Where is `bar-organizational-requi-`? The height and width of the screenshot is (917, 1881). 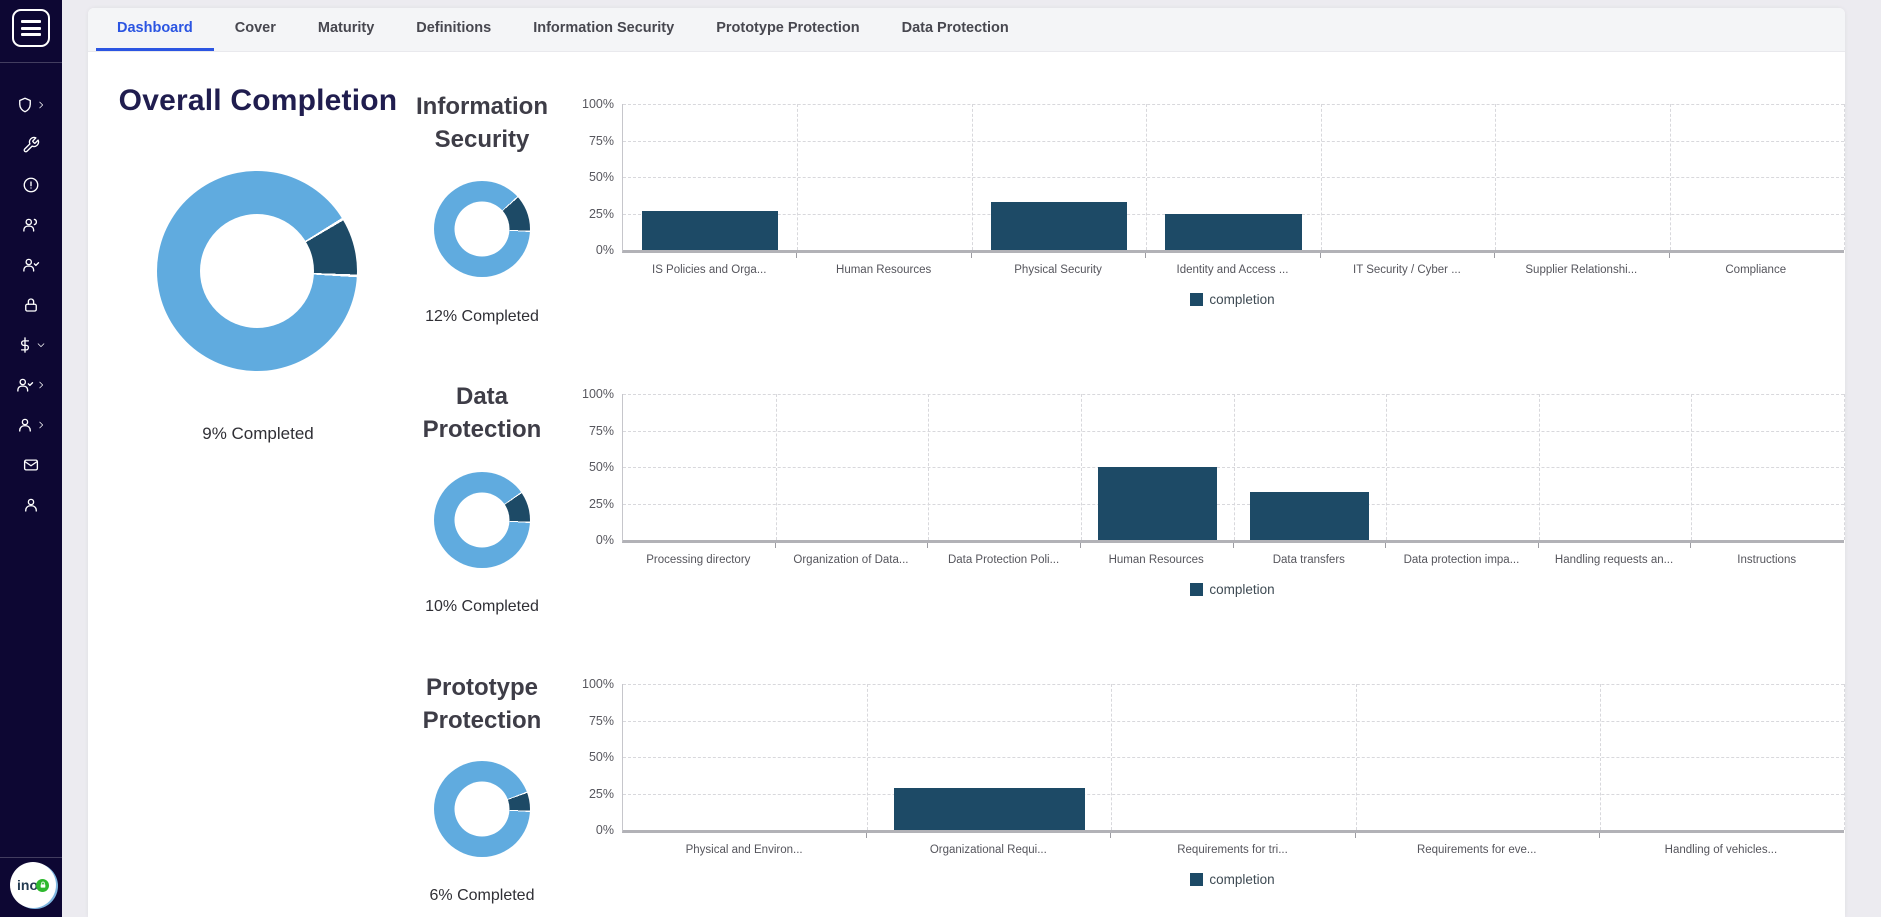 bar-organizational-requi- is located at coordinates (989, 808).